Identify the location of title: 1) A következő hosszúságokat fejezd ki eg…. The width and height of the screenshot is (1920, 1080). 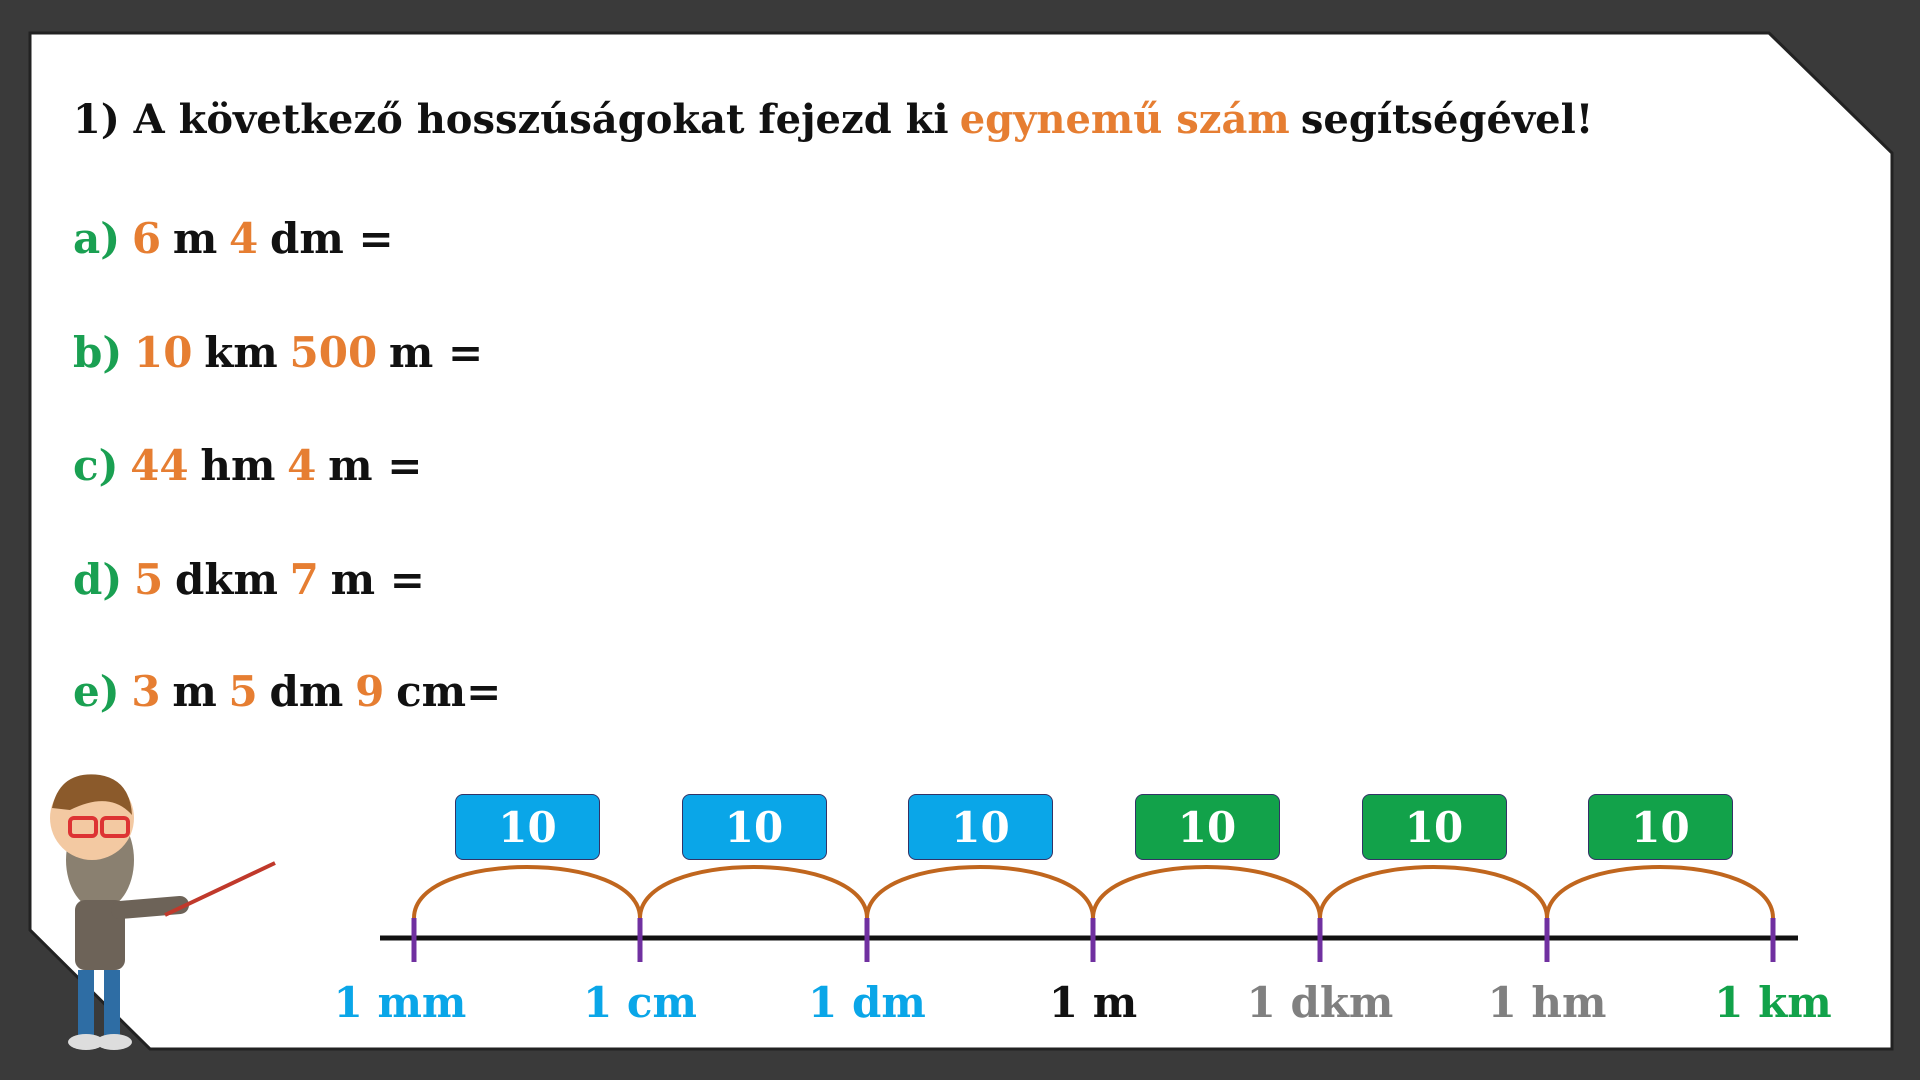
(839, 119).